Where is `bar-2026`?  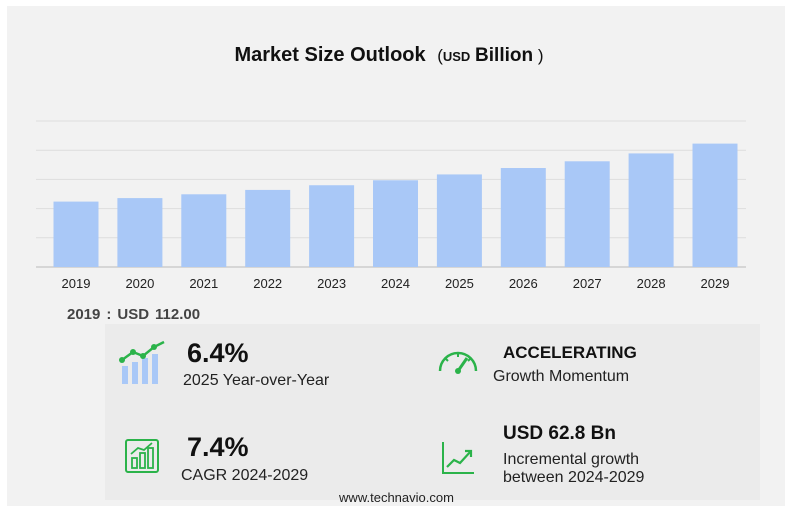
bar-2026 is located at coordinates (523, 217).